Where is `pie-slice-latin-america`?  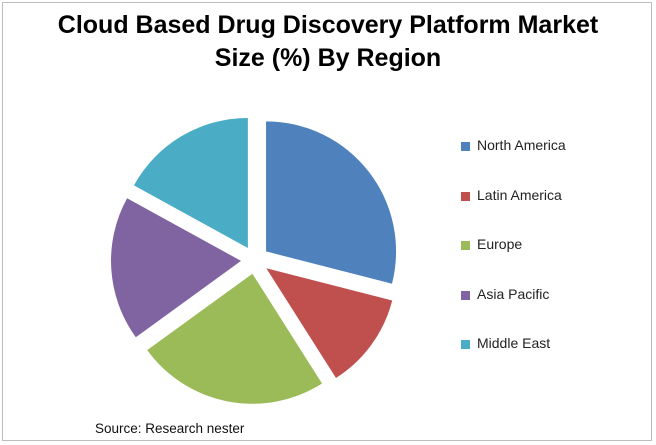
pie-slice-latin-america is located at coordinates (329, 323).